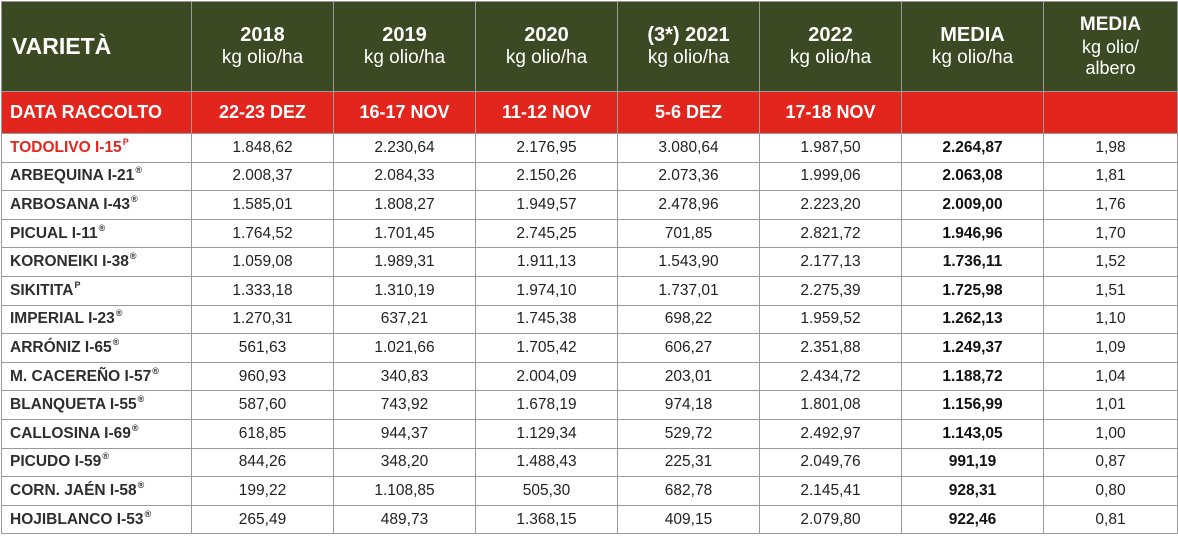  What do you see at coordinates (262, 35) in the screenshot?
I see `header-year: 2018` at bounding box center [262, 35].